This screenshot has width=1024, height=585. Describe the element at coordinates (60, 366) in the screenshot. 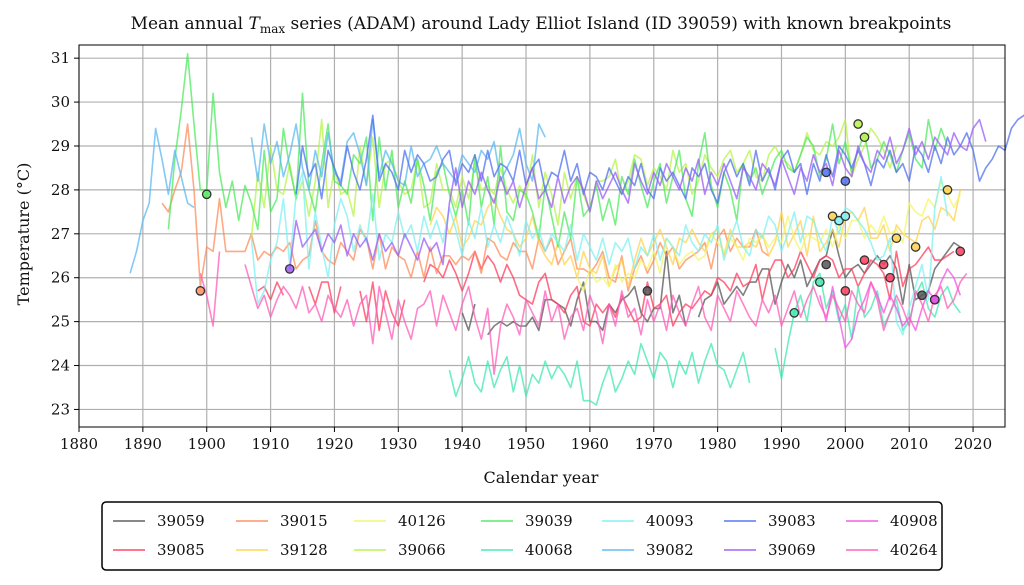

I see `y-tick-label: 24` at that location.